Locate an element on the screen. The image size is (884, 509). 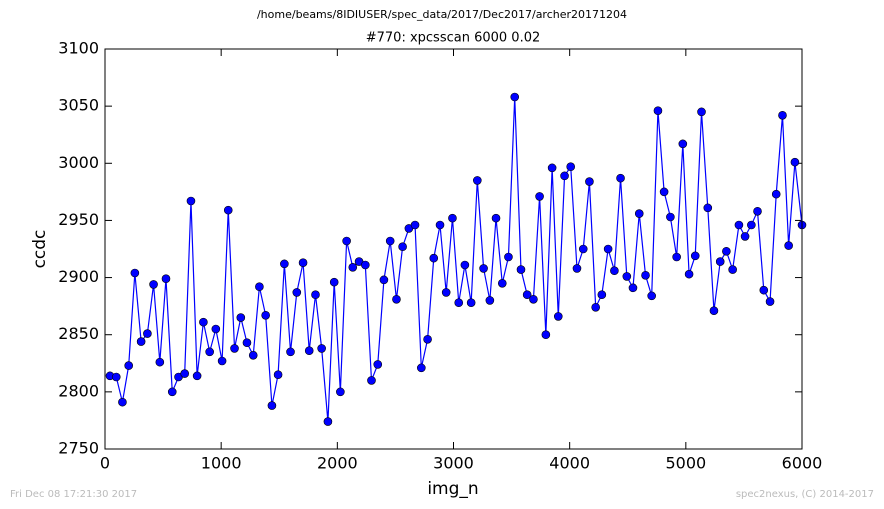
y-tick-label: 2800 is located at coordinates (78, 390).